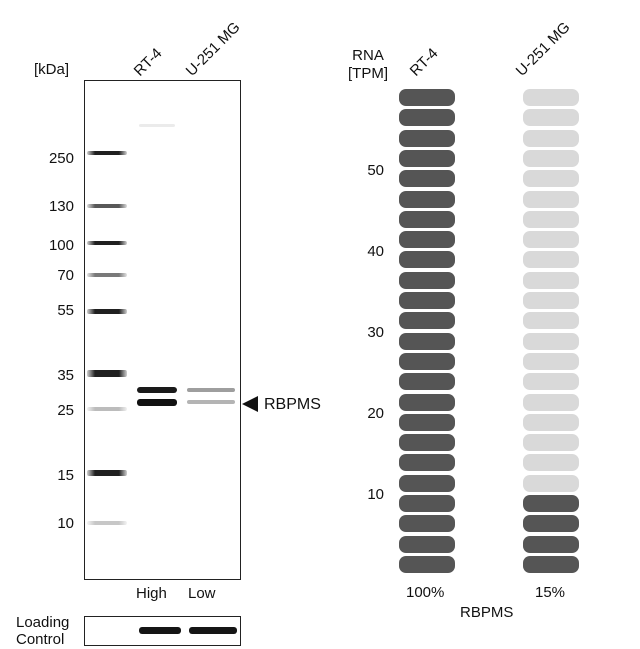 This screenshot has height=649, width=640. Describe the element at coordinates (65, 275) in the screenshot. I see `mw-label-70: 70` at that location.